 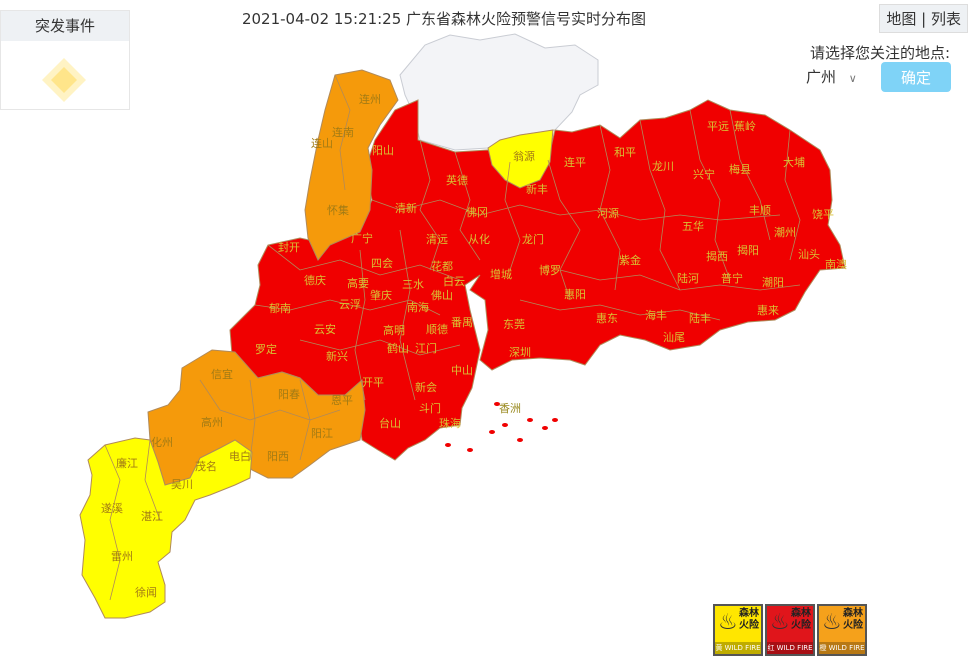 I want to click on county-label: 台山, so click(x=390, y=423).